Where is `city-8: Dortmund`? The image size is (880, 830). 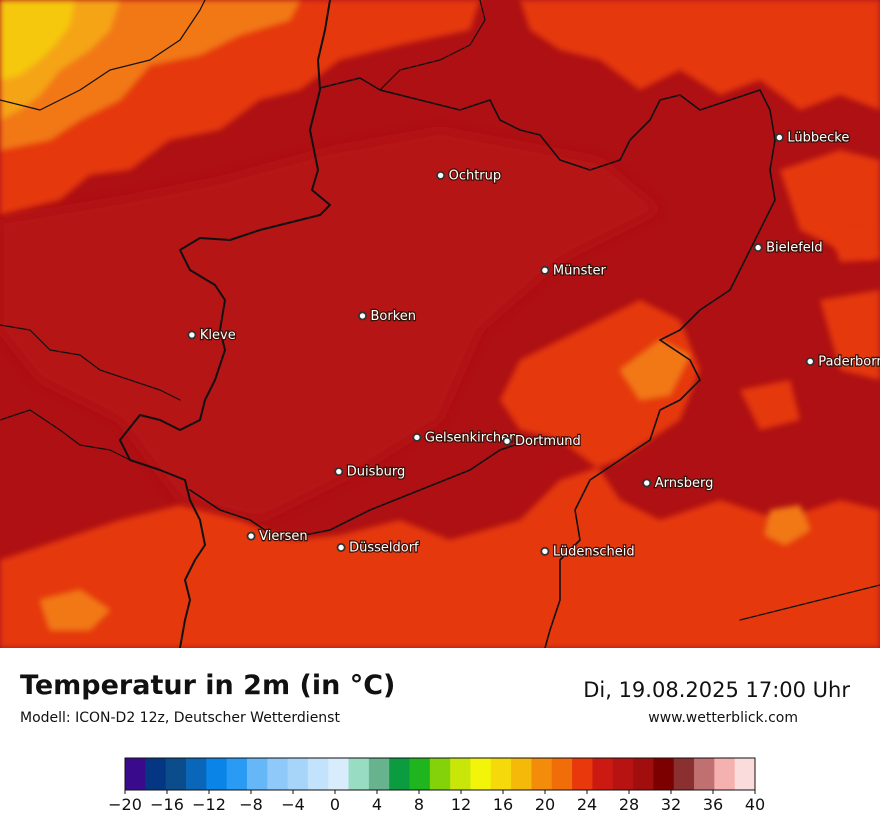
city-8: Dortmund is located at coordinates (542, 441).